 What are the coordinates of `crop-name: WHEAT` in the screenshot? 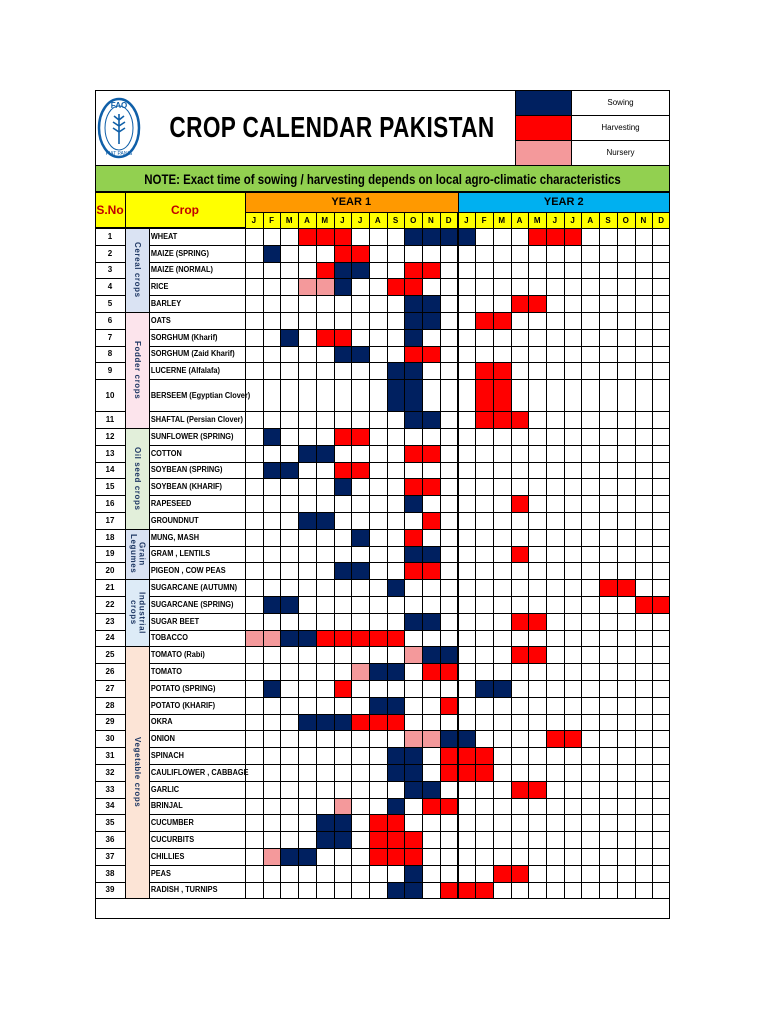 It's located at (164, 236).